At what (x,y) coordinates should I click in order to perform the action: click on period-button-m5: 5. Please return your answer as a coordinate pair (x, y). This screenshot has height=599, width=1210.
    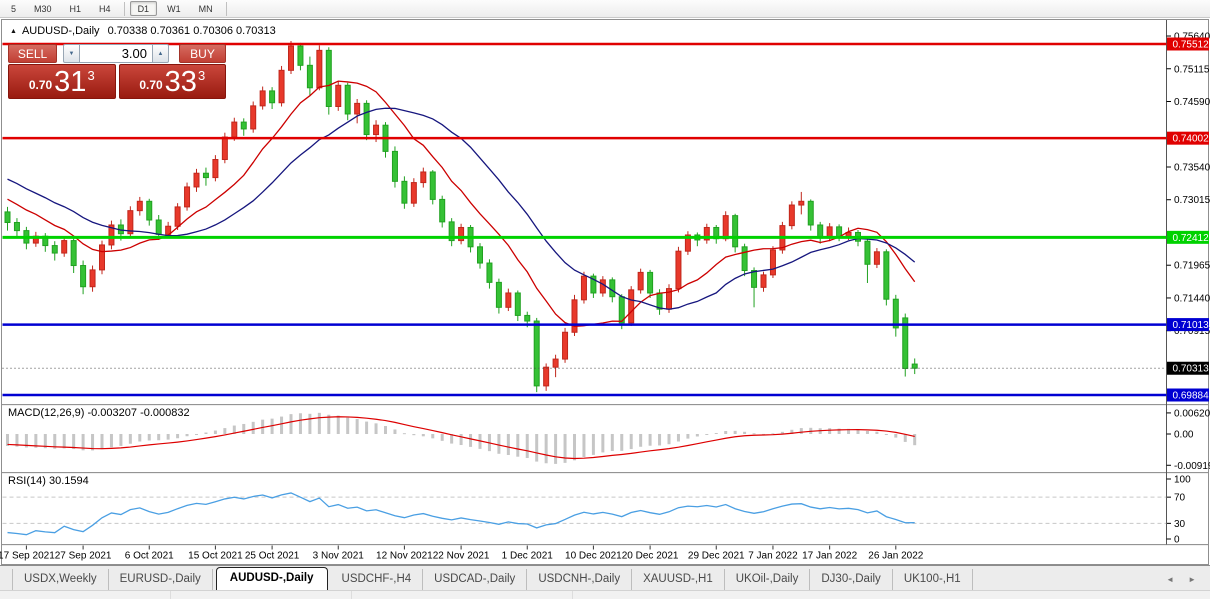
    Looking at the image, I should click on (13, 8).